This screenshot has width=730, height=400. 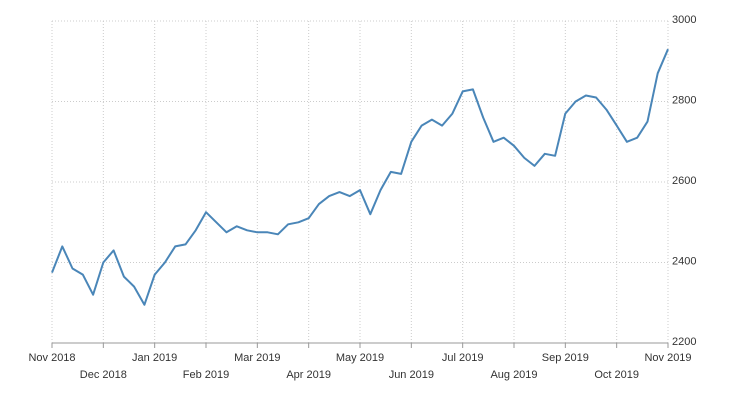 I want to click on y-tick-label: 2200, so click(x=684, y=342).